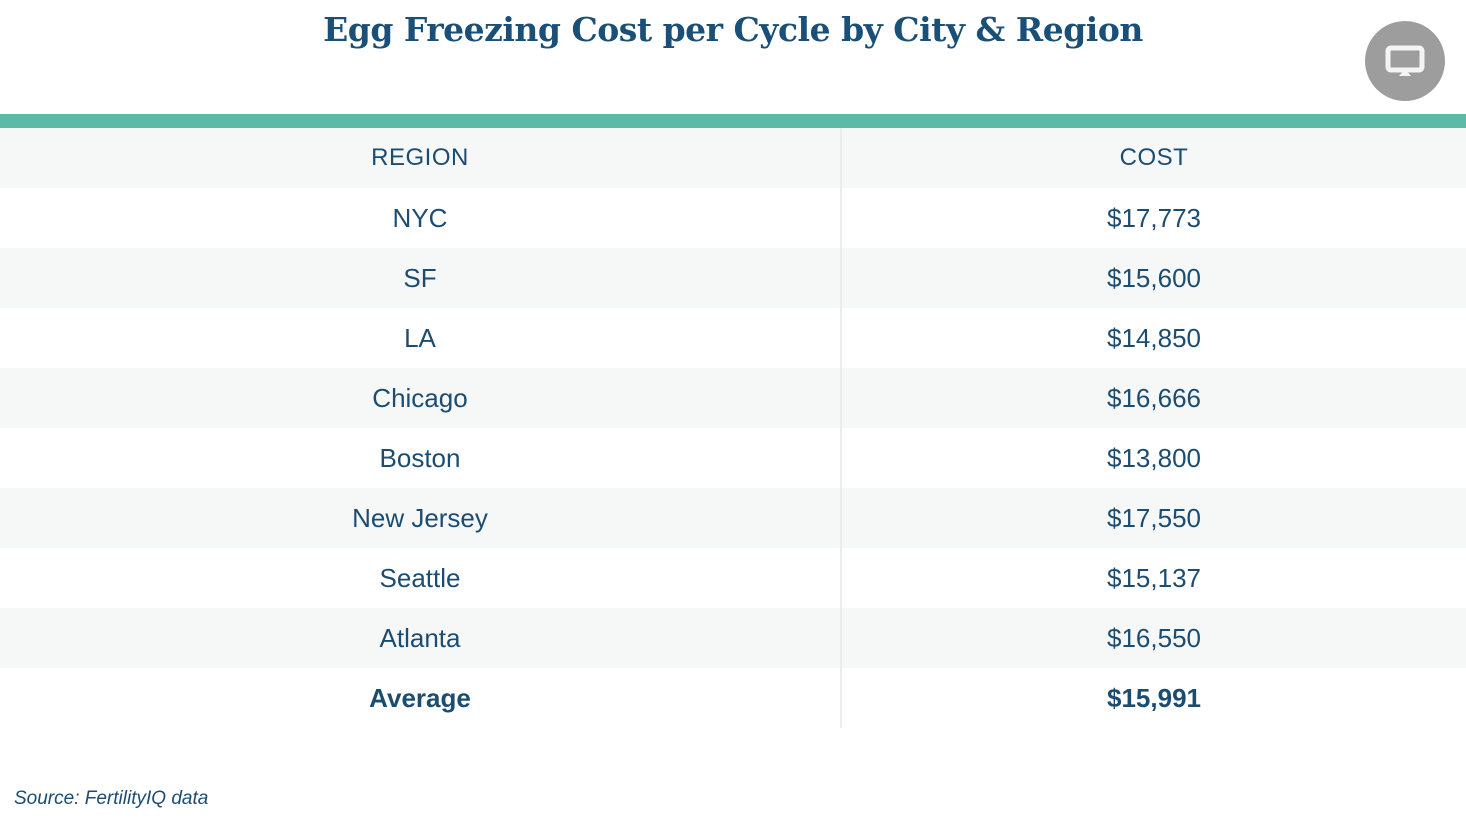 This screenshot has height=820, width=1466. Describe the element at coordinates (733, 218) in the screenshot. I see `table-row-nyc: NYC $17,773` at that location.